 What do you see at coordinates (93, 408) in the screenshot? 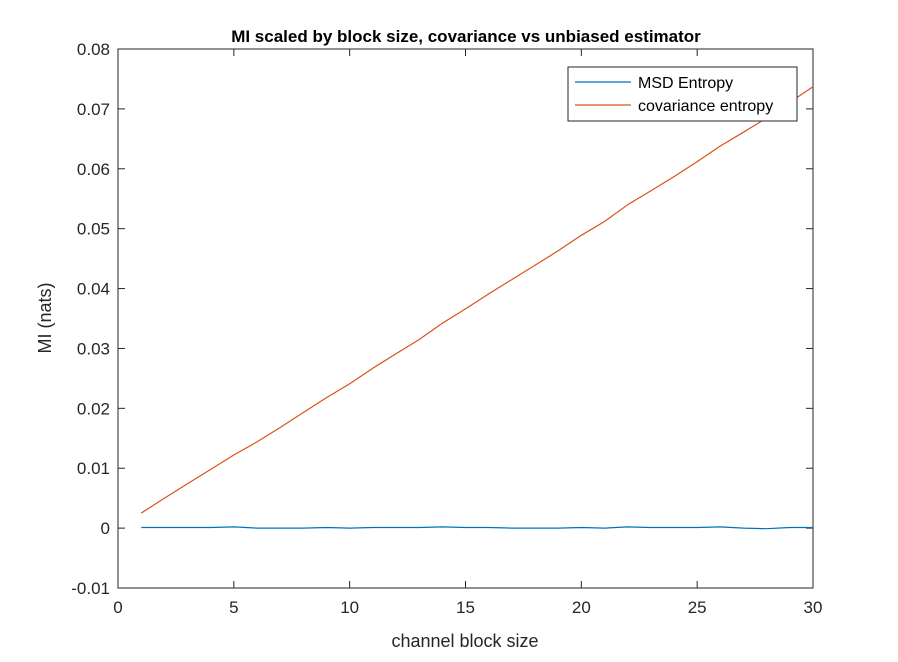
I see `y-tick-label: 0.02` at bounding box center [93, 408].